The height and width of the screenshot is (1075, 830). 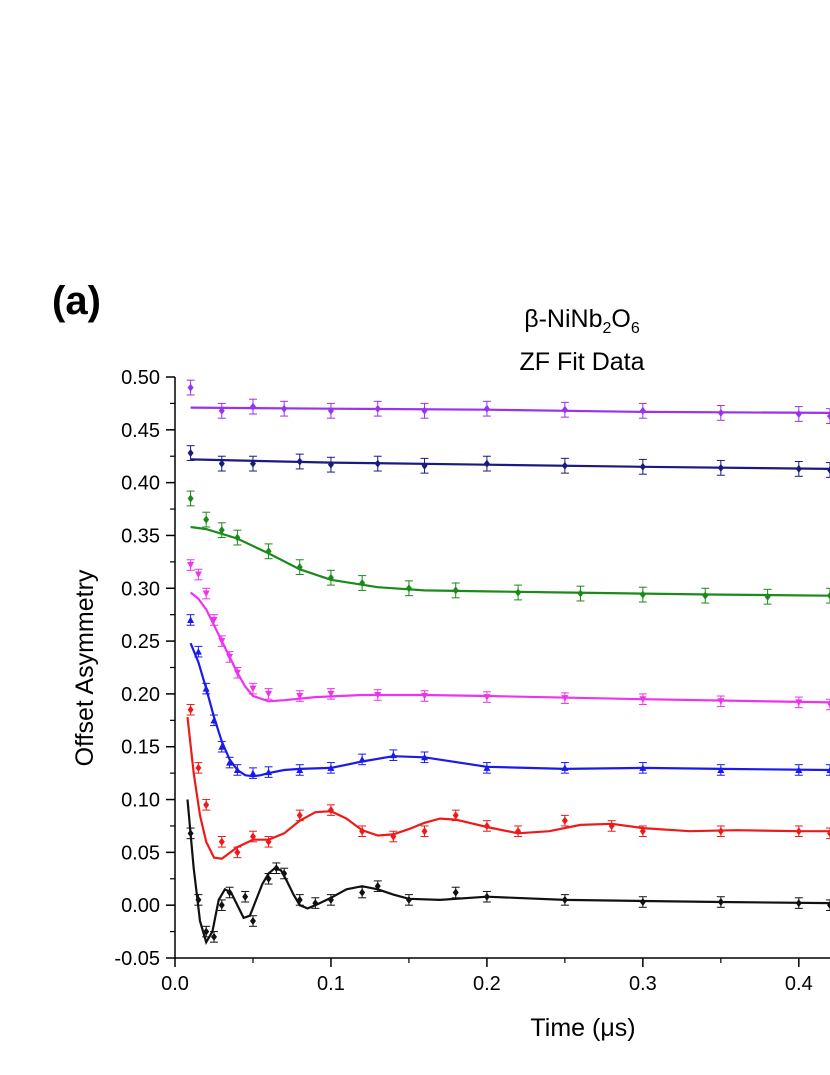 I want to click on y-tick-label: 0.45, so click(x=140, y=431).